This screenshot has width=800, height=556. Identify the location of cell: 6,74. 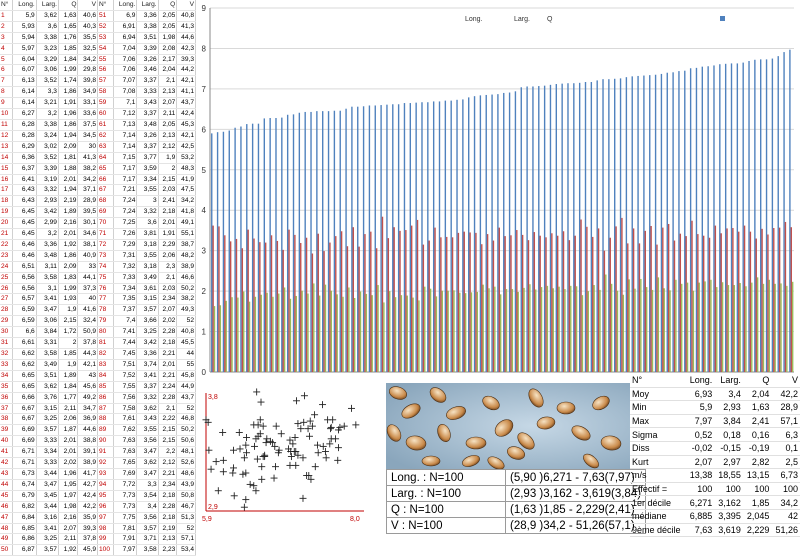
(24, 485).